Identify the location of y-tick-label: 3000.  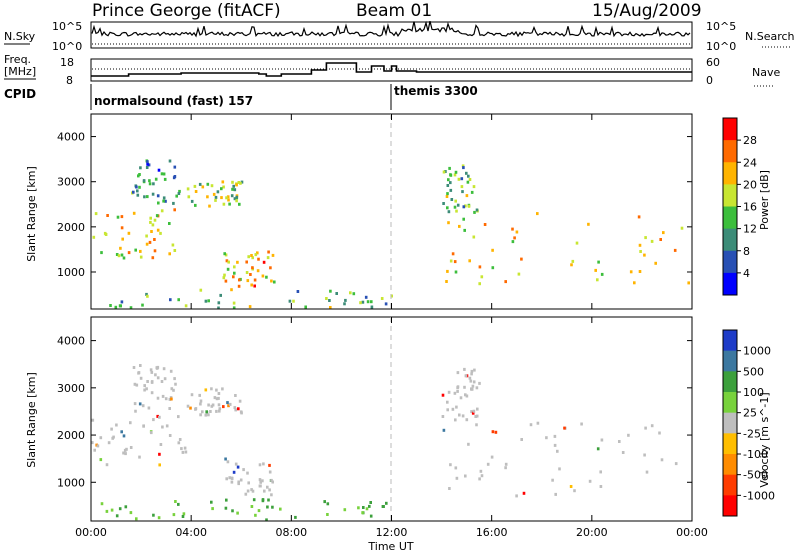
(71, 388).